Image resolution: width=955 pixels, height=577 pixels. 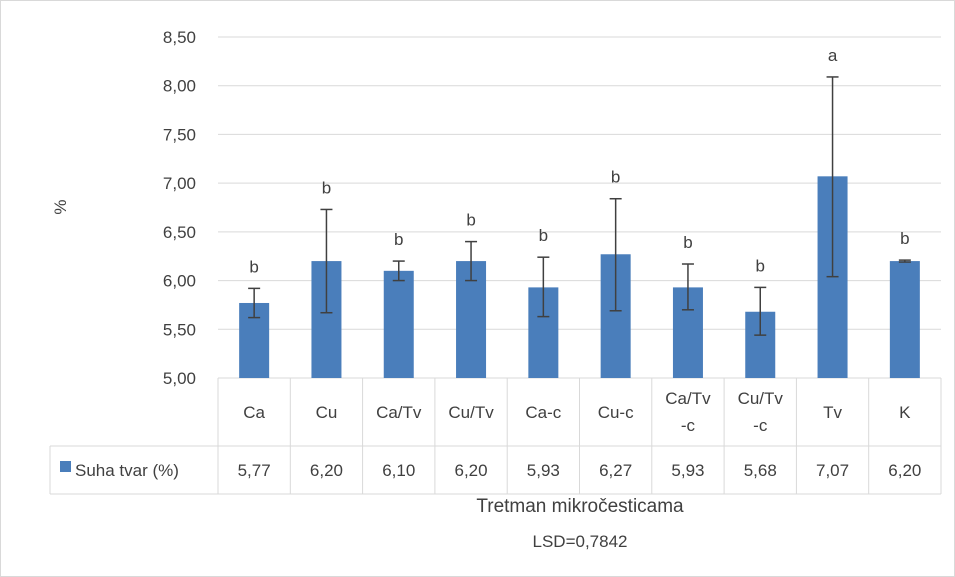 I want to click on value-label: 5,77, so click(x=254, y=470).